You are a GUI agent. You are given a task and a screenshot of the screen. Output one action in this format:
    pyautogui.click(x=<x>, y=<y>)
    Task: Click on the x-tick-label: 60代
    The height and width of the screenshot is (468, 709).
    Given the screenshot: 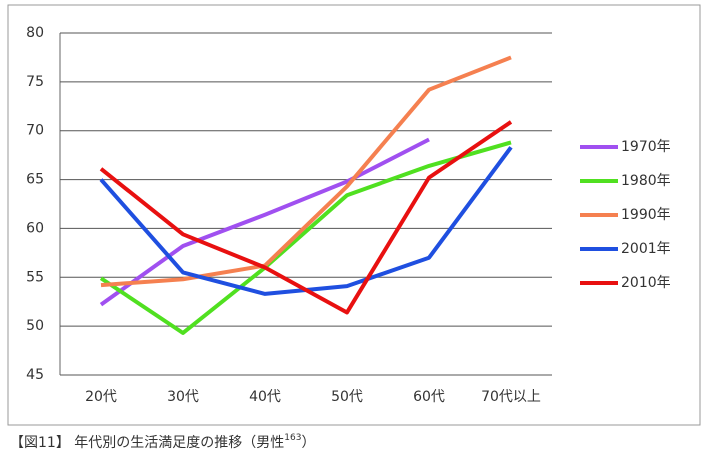 What is the action you would take?
    pyautogui.click(x=429, y=397)
    